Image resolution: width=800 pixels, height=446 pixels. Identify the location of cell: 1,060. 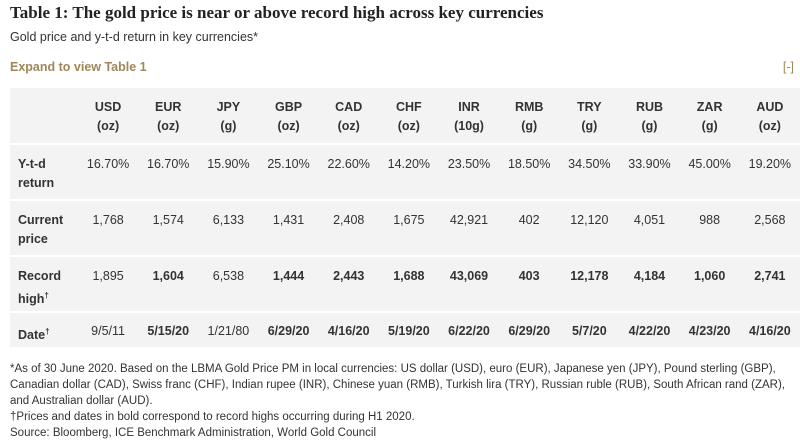
(709, 284).